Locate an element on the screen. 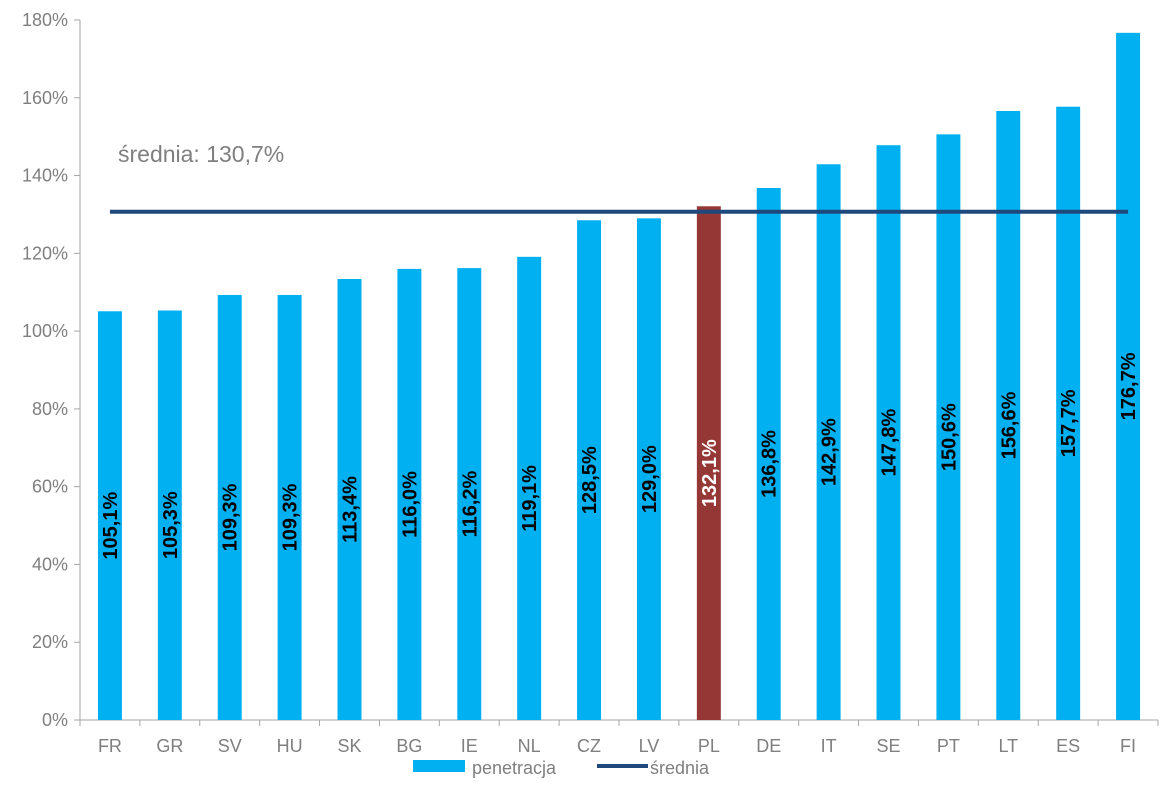 The image size is (1161, 798). x-tick-label: IT is located at coordinates (829, 746).